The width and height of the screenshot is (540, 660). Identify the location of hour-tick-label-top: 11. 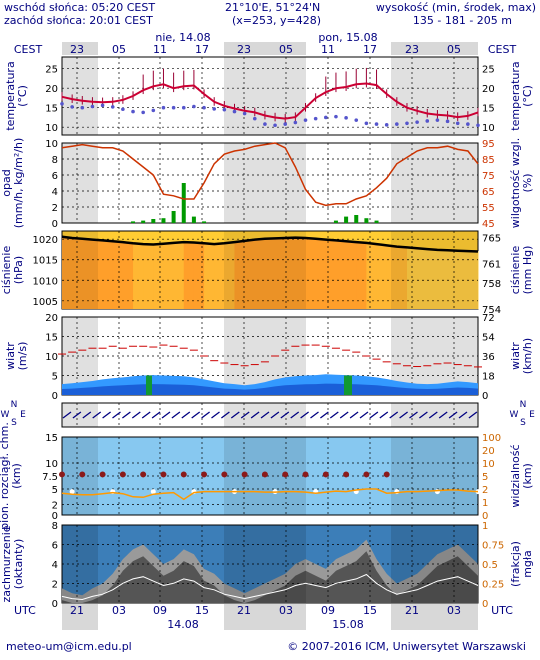
(328, 49).